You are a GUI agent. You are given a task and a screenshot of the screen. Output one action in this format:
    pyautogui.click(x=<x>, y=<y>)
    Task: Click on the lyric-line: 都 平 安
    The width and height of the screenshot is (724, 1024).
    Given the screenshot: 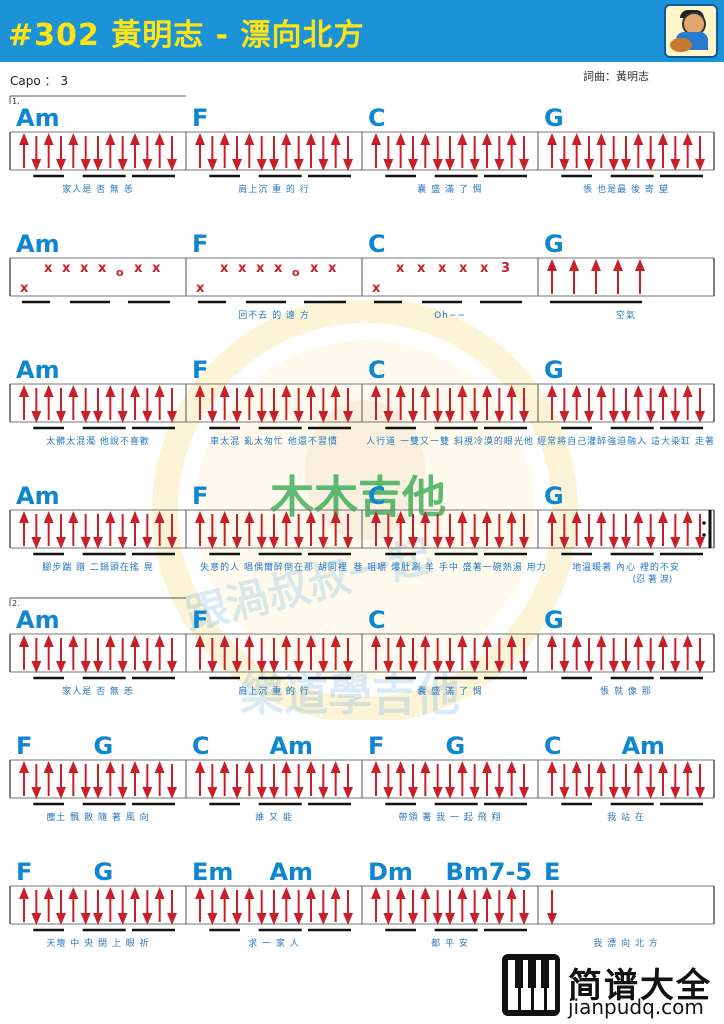 What is the action you would take?
    pyautogui.click(x=450, y=943)
    